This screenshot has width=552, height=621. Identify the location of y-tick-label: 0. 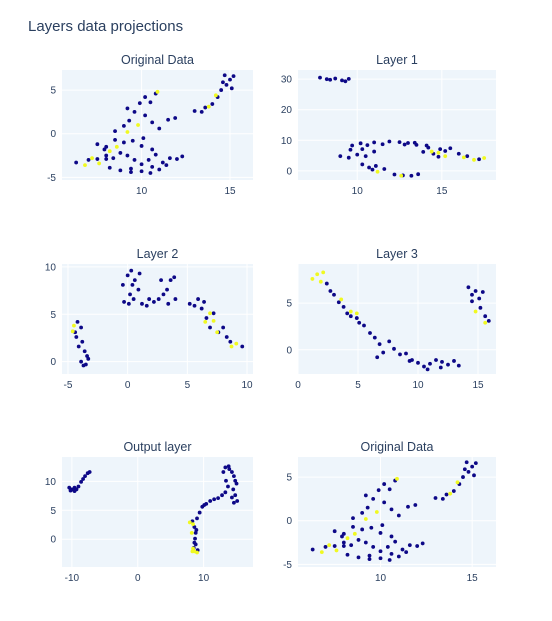
(53, 362).